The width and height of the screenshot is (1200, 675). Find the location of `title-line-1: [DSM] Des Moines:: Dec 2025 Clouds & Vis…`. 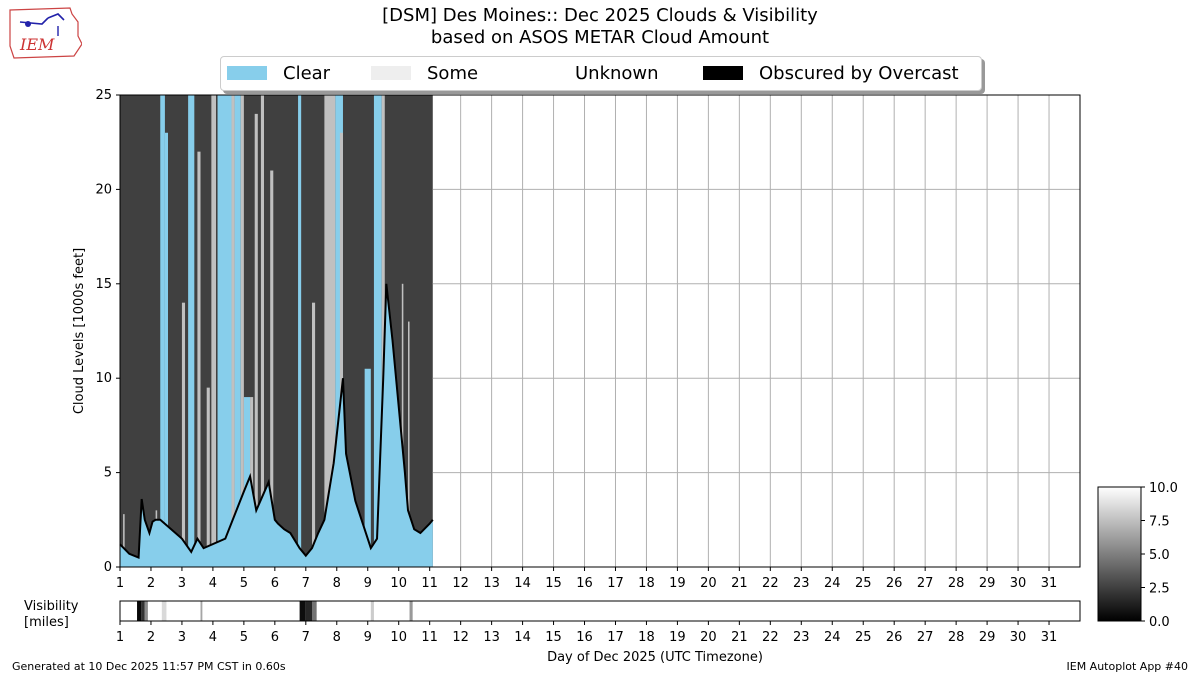

title-line-1: [DSM] Des Moines:: Dec 2025 Clouds & Vis… is located at coordinates (600, 15).